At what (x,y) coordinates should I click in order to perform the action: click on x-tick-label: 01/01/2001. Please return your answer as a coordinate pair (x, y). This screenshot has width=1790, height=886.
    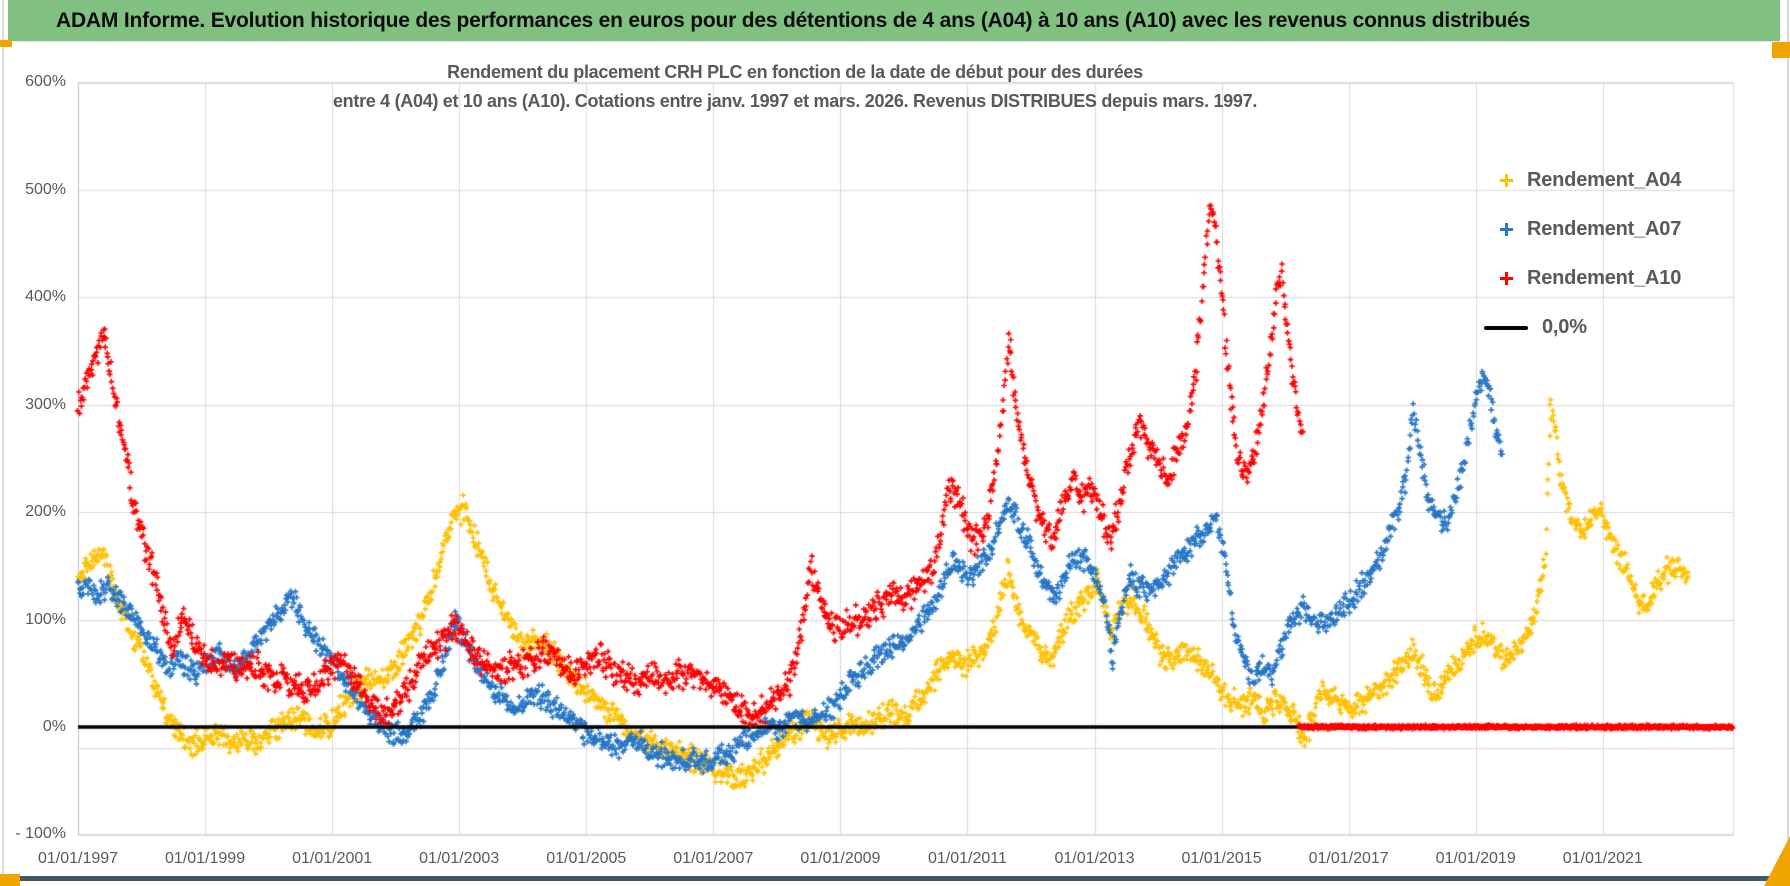
    Looking at the image, I should click on (332, 858).